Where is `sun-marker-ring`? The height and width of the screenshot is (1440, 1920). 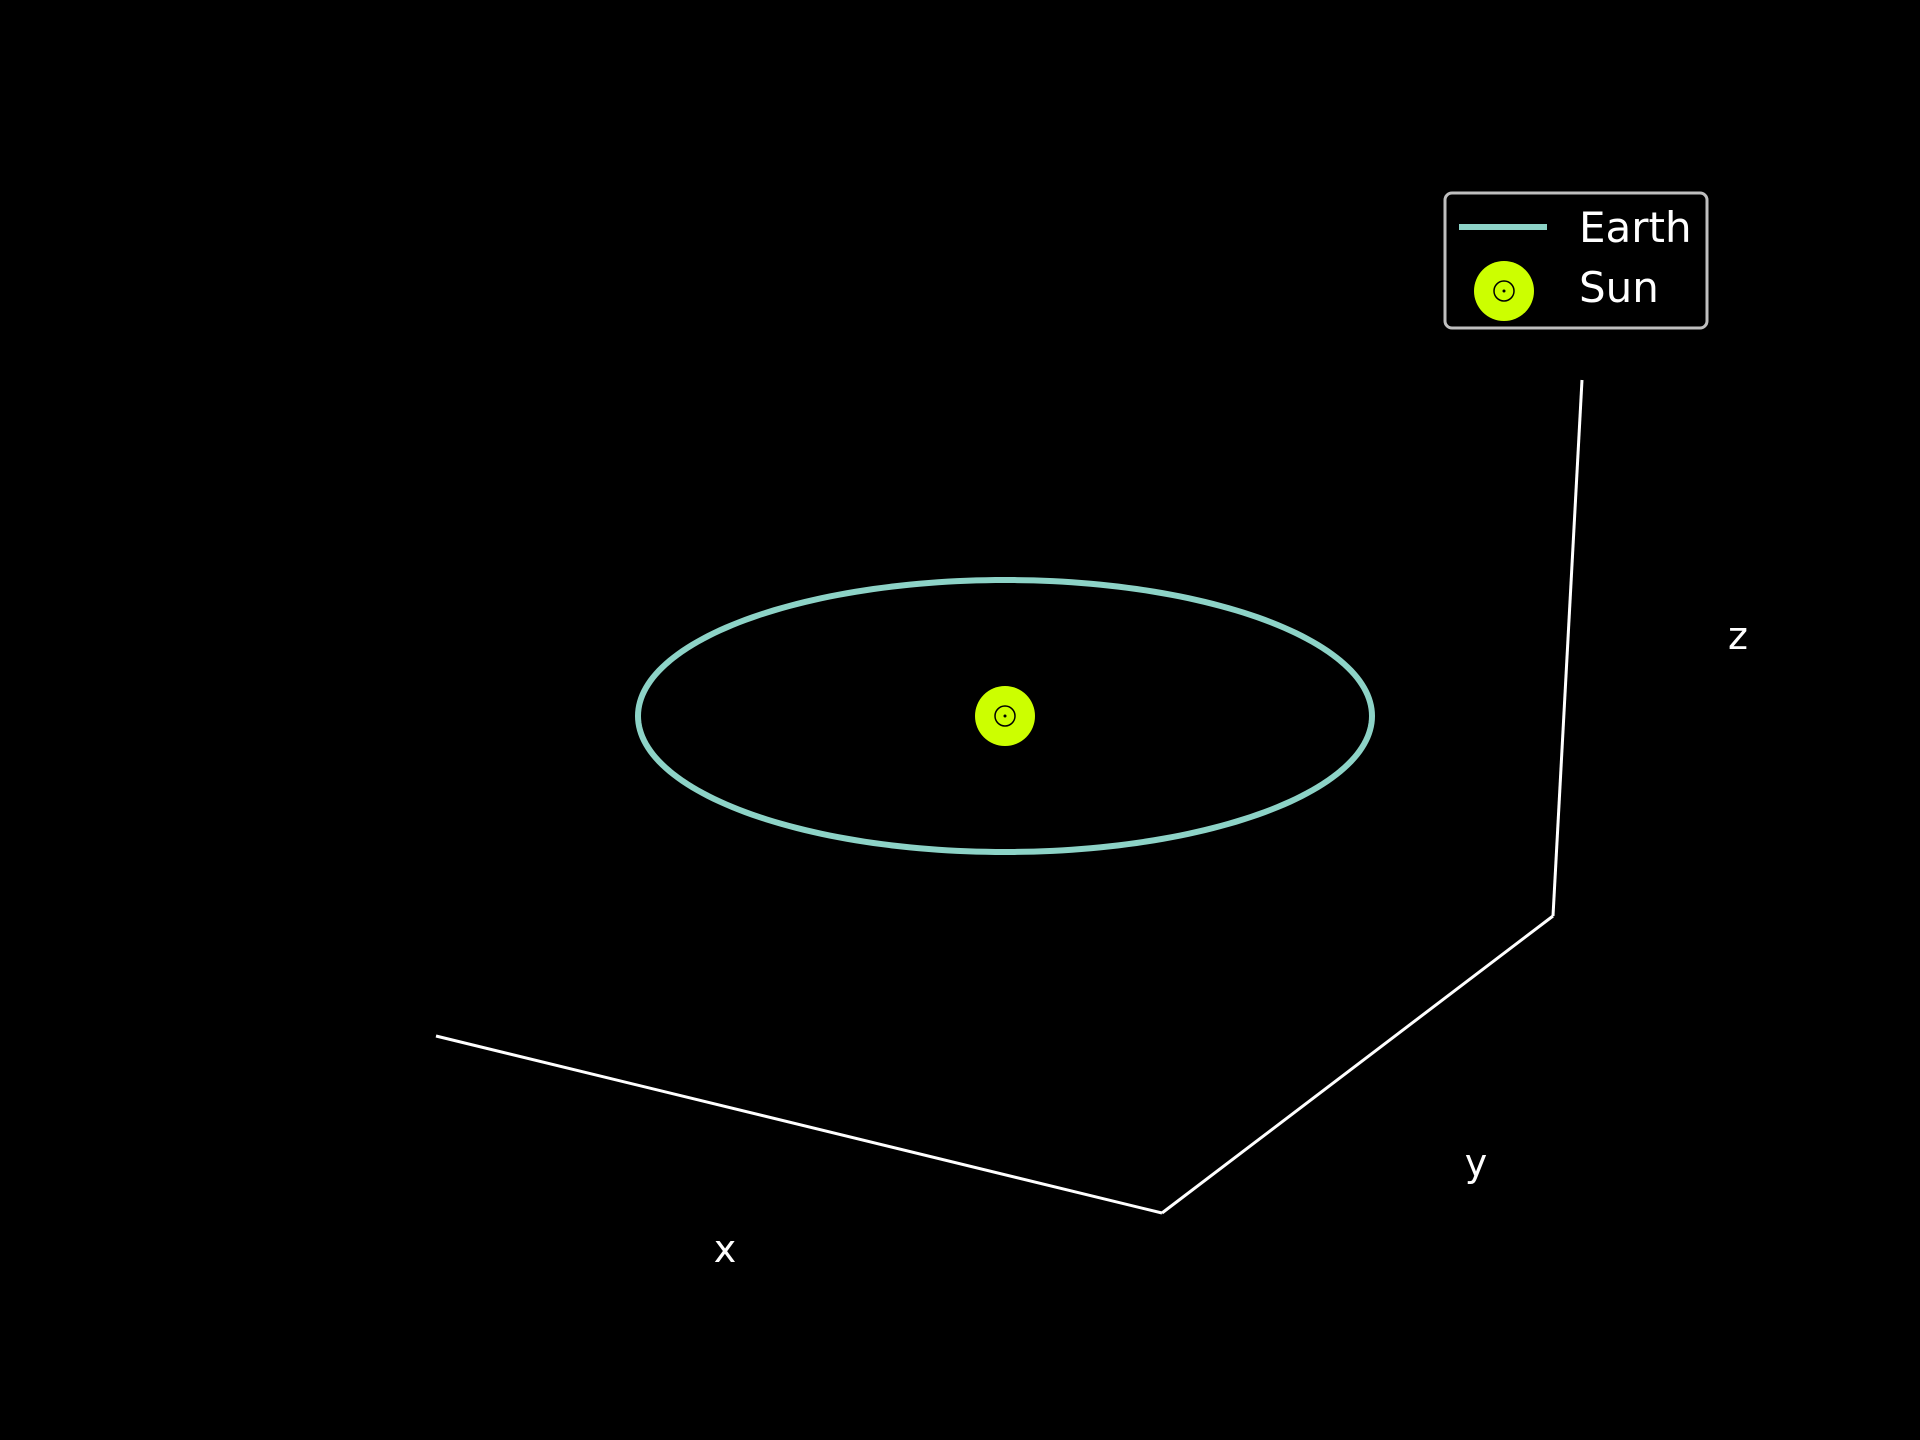 sun-marker-ring is located at coordinates (1005, 716).